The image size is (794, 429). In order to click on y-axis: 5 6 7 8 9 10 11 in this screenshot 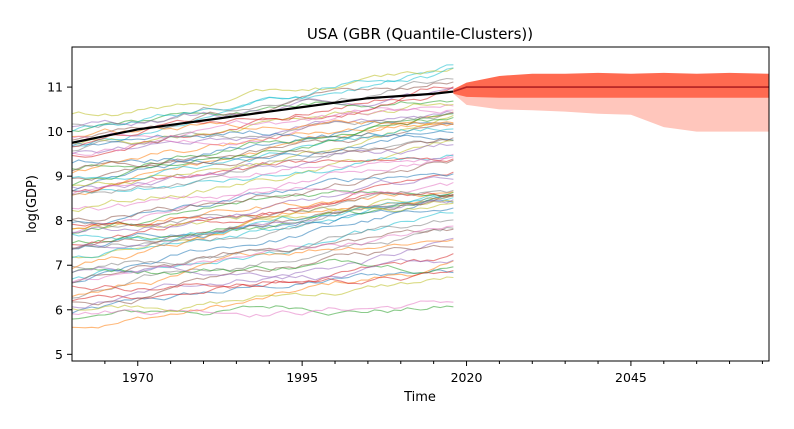, I will do `click(59, 221)`.